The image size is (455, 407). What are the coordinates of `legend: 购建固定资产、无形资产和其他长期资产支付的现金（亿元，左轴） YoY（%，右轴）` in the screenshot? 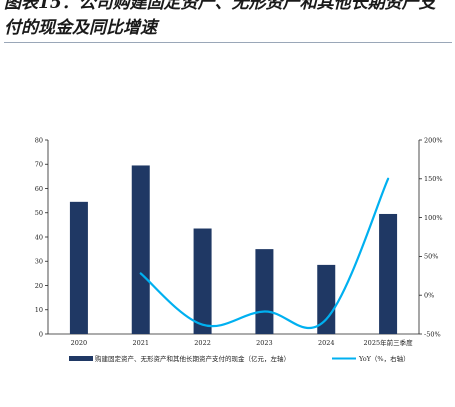 It's located at (239, 358).